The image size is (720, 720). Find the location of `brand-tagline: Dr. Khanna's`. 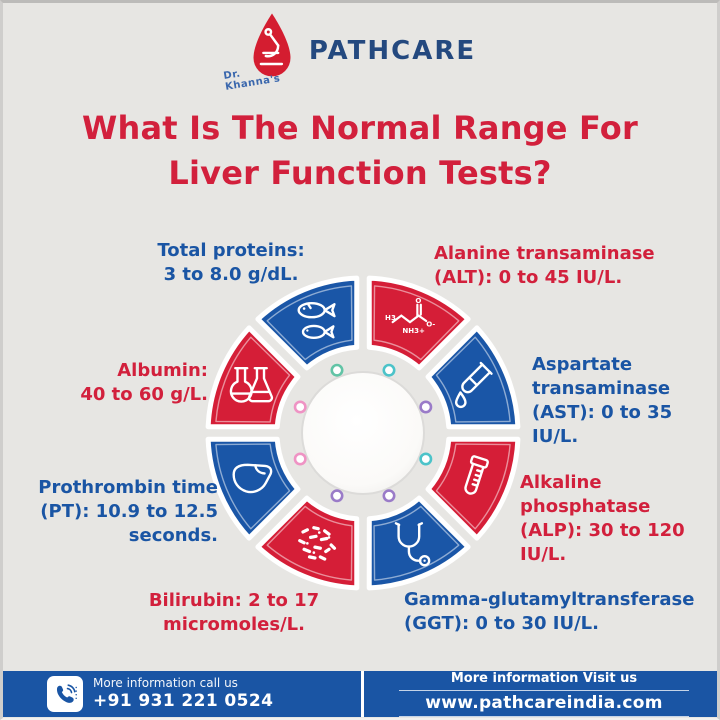

brand-tagline: Dr. Khanna's is located at coordinates (251, 80).